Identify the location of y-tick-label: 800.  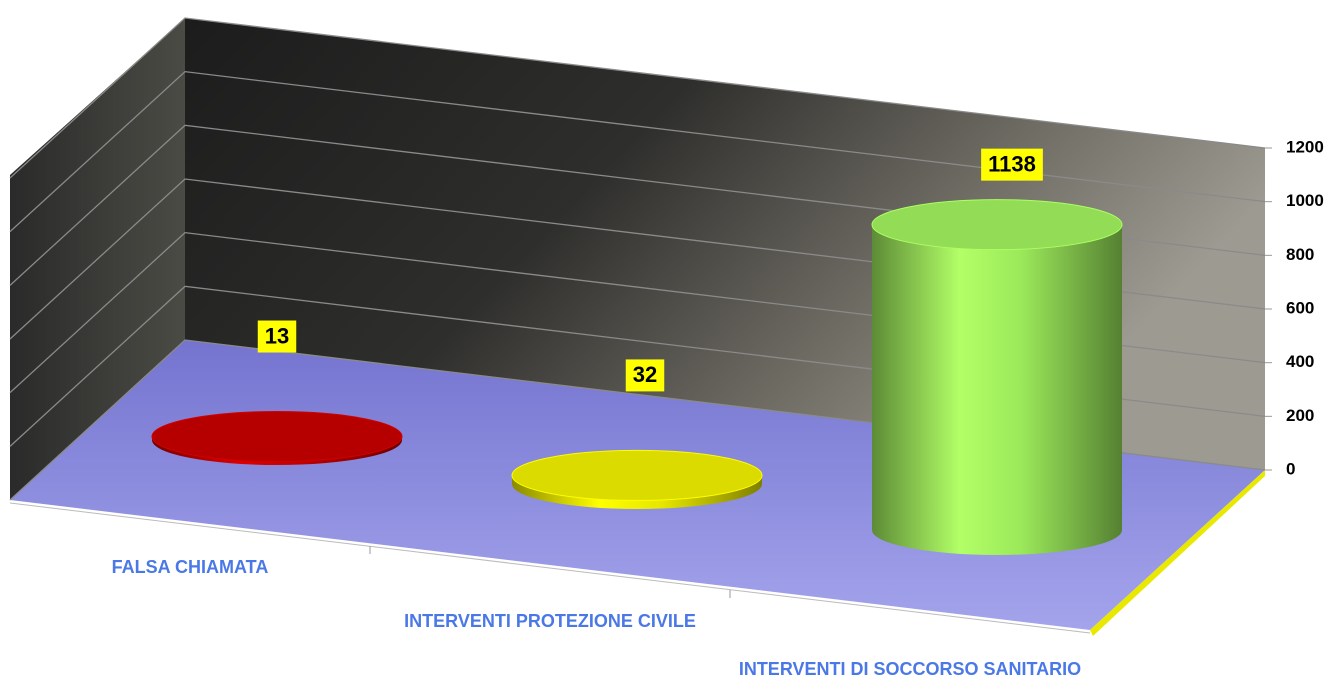
(1300, 254).